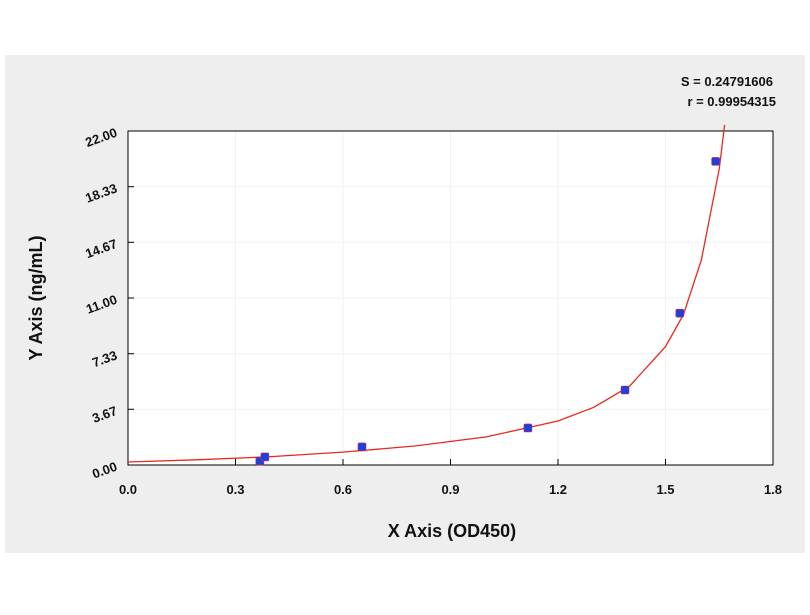 Image resolution: width=810 pixels, height=615 pixels. Describe the element at coordinates (235, 489) in the screenshot. I see `x-tick-label: 0.3` at that location.